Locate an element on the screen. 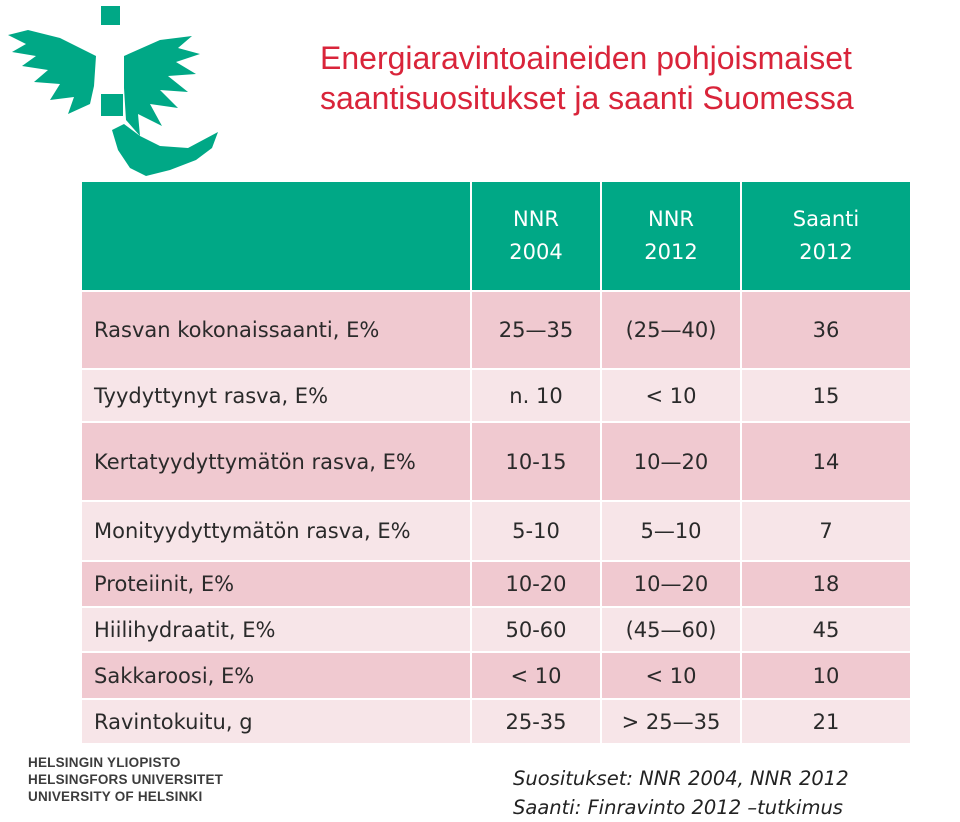 Image resolution: width=960 pixels, height=822 pixels. table-row: Monityydyttymätön rasva, E% 5-10 5—10 7 is located at coordinates (496, 531).